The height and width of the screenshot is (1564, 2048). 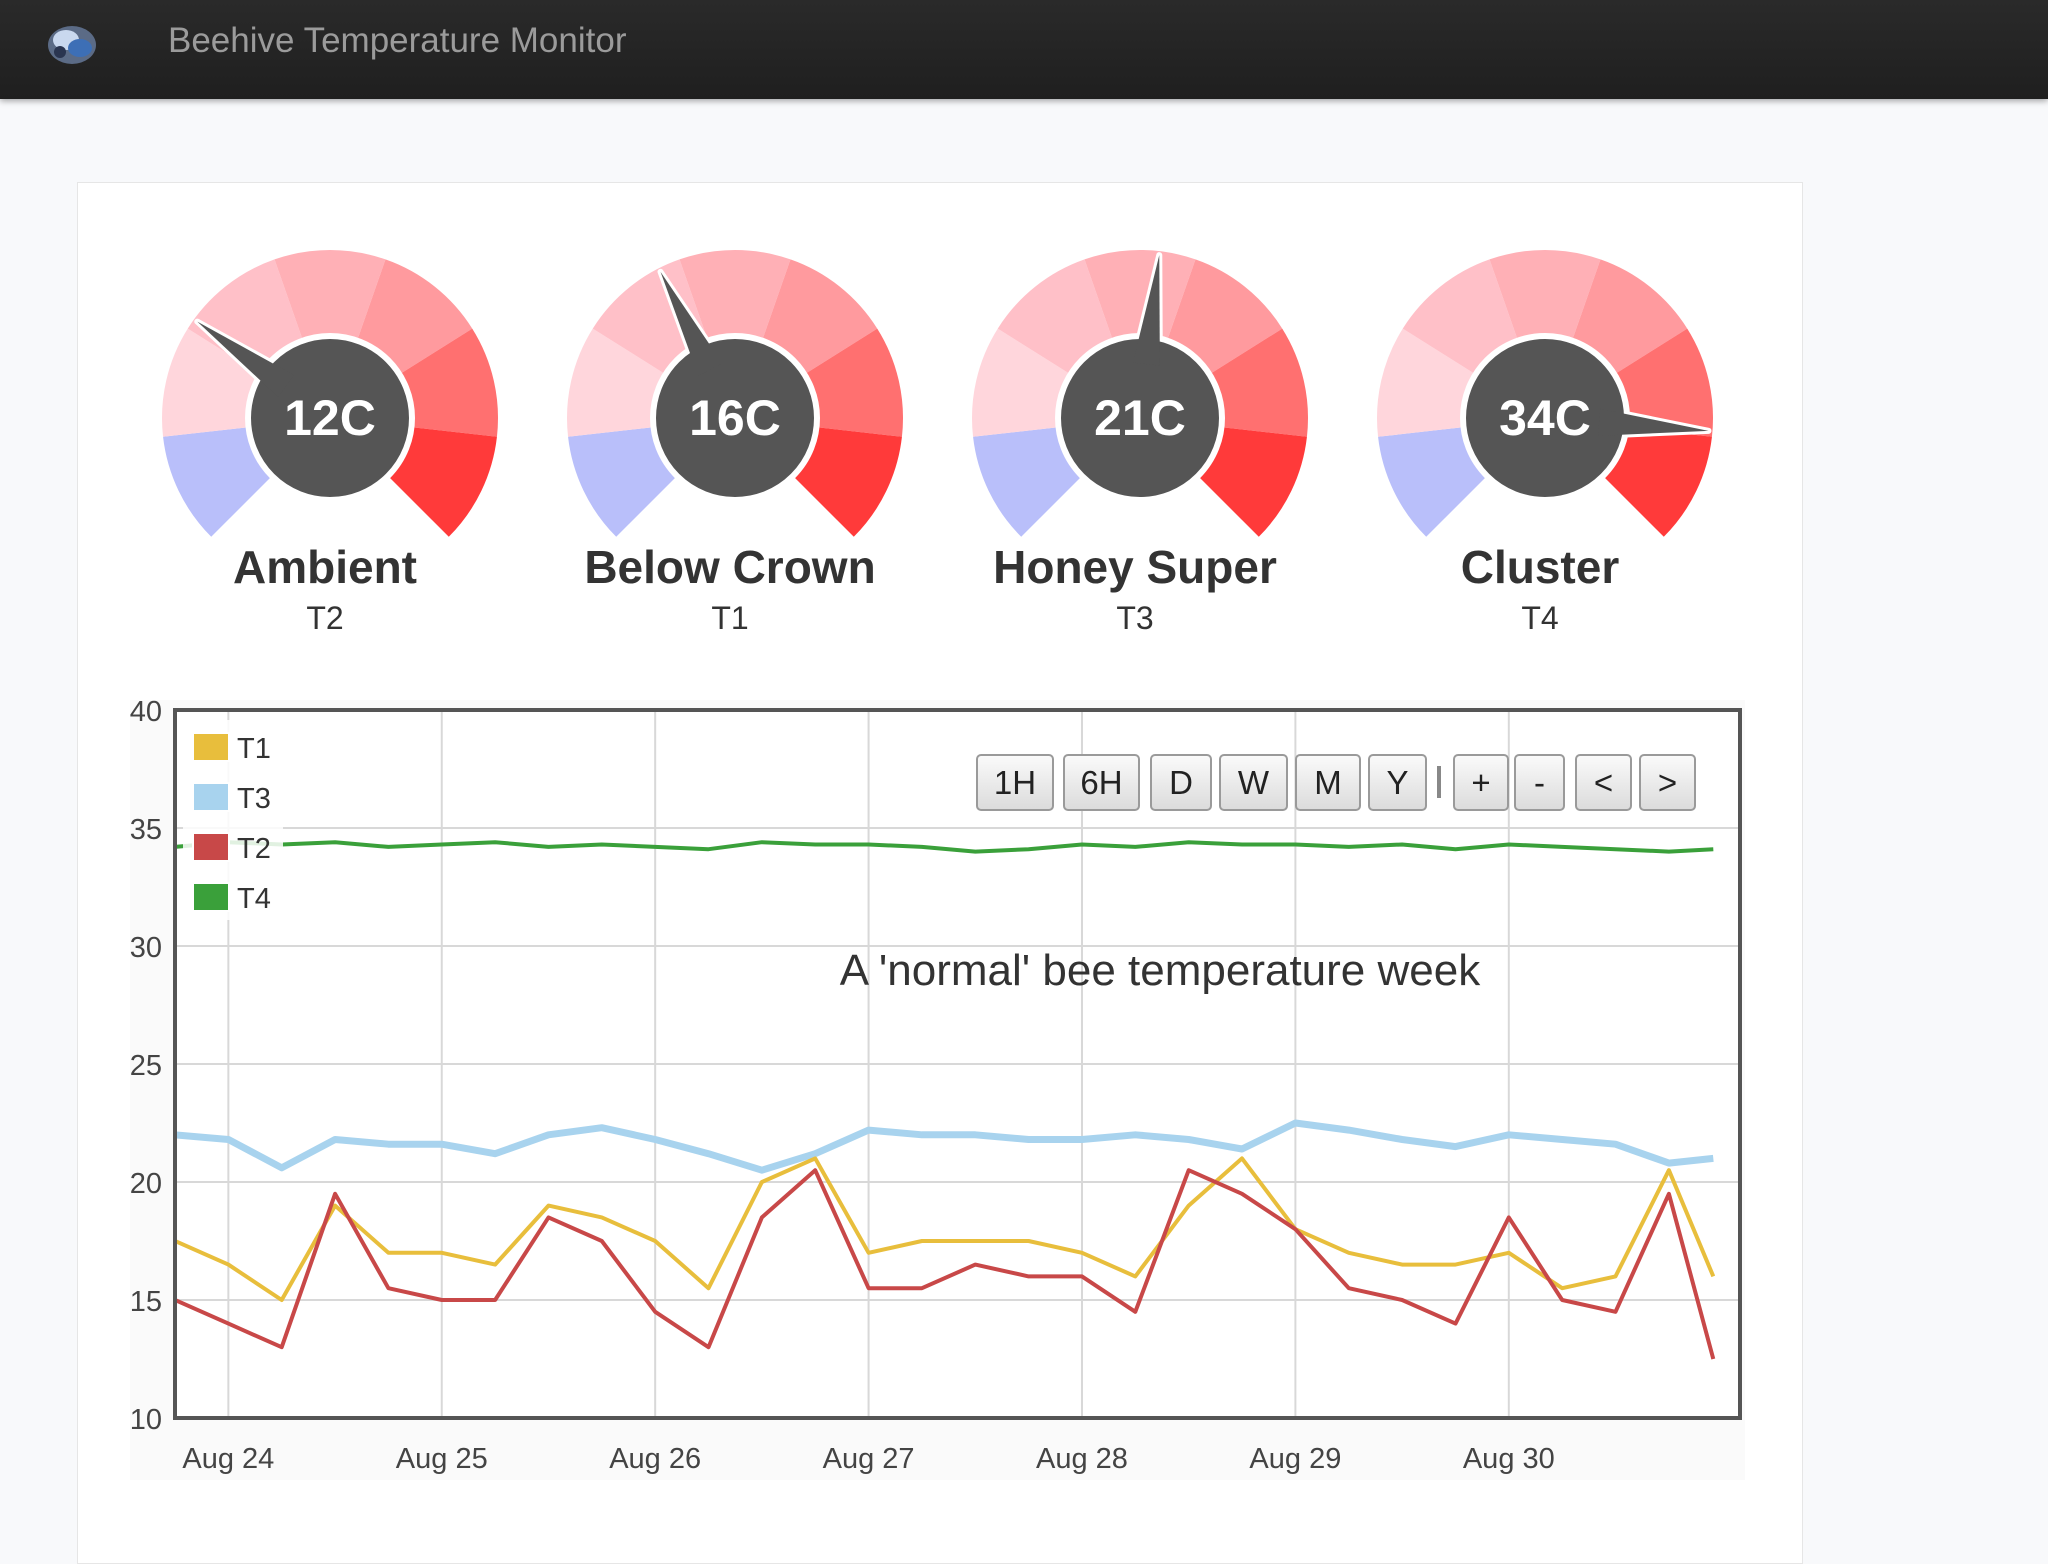 What do you see at coordinates (146, 1066) in the screenshot?
I see `y-tick-label: 25` at bounding box center [146, 1066].